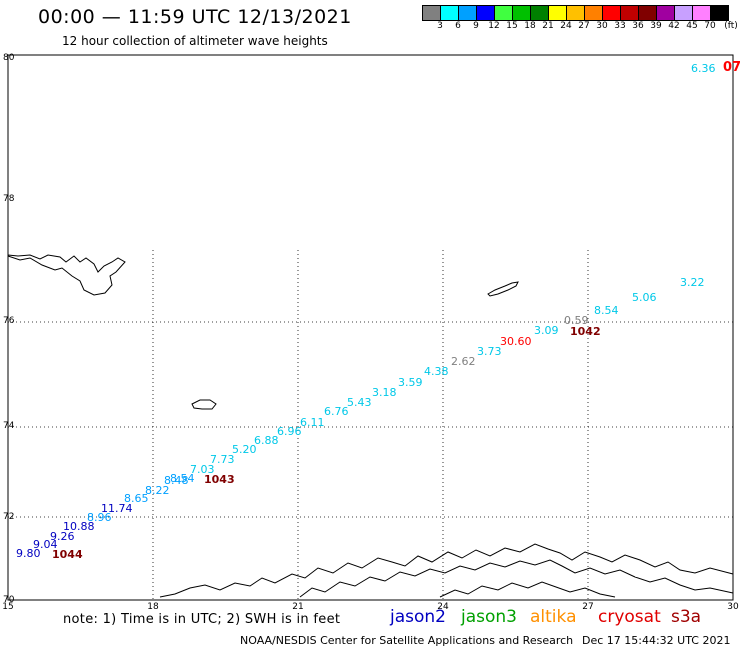 Image resolution: width=740 pixels, height=650 pixels. Describe the element at coordinates (576, 320) in the screenshot. I see `wave-height-value: 0.59` at that location.